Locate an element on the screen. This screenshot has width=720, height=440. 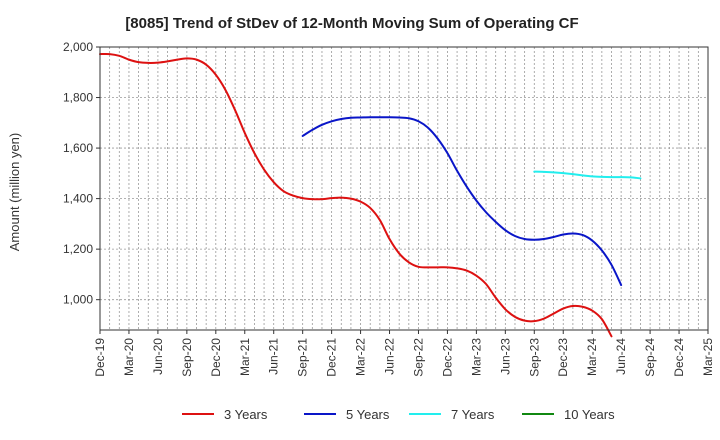
x-tick-label: Sep-24 is located at coordinates (650, 357).